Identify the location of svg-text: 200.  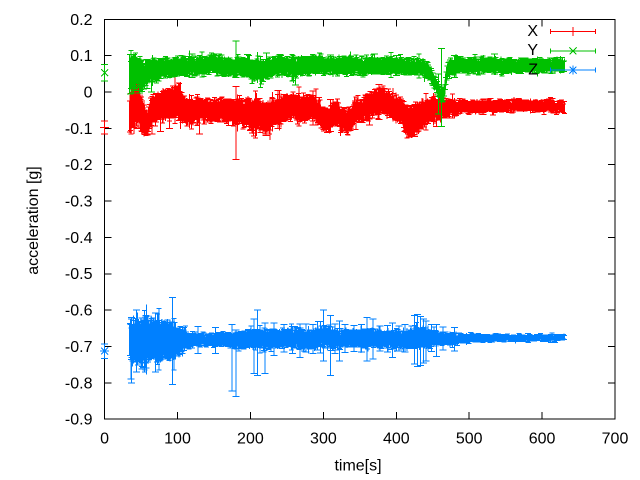
(250, 439).